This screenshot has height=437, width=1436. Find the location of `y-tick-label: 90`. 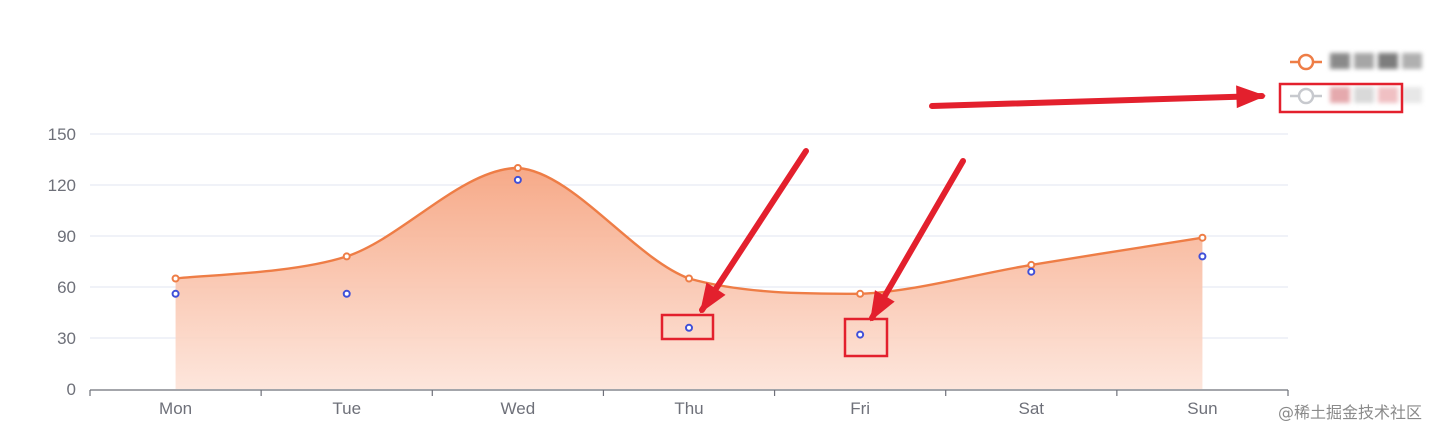

y-tick-label: 90 is located at coordinates (66, 236).